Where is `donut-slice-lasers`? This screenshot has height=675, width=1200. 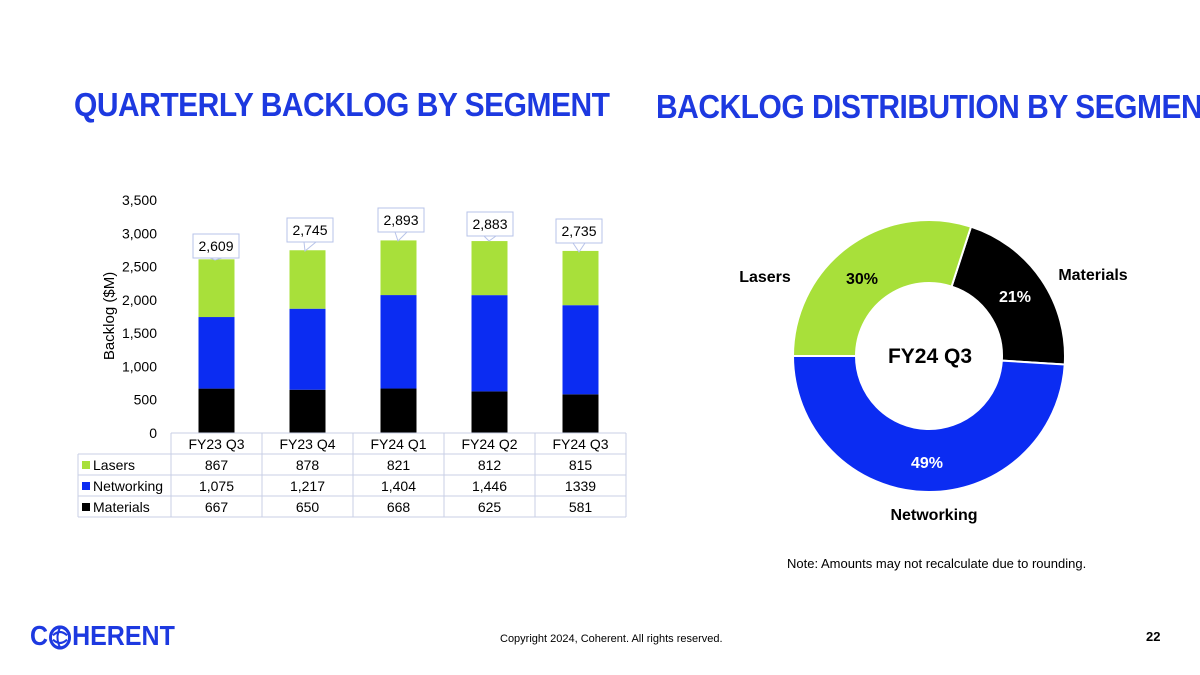 donut-slice-lasers is located at coordinates (882, 288).